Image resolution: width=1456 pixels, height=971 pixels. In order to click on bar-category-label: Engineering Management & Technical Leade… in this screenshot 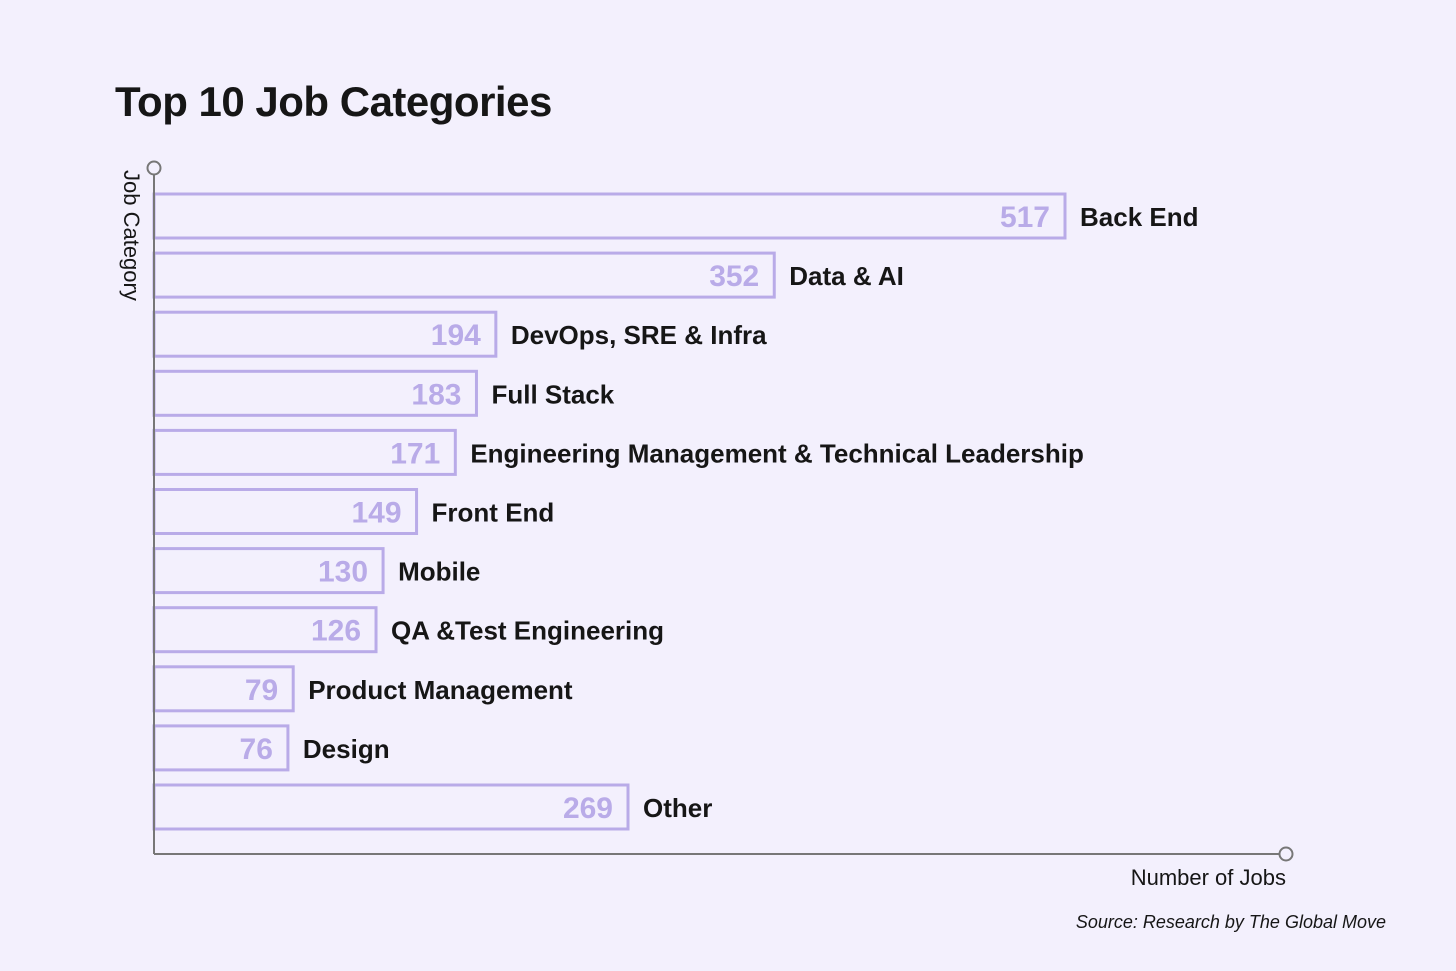, I will do `click(777, 453)`.